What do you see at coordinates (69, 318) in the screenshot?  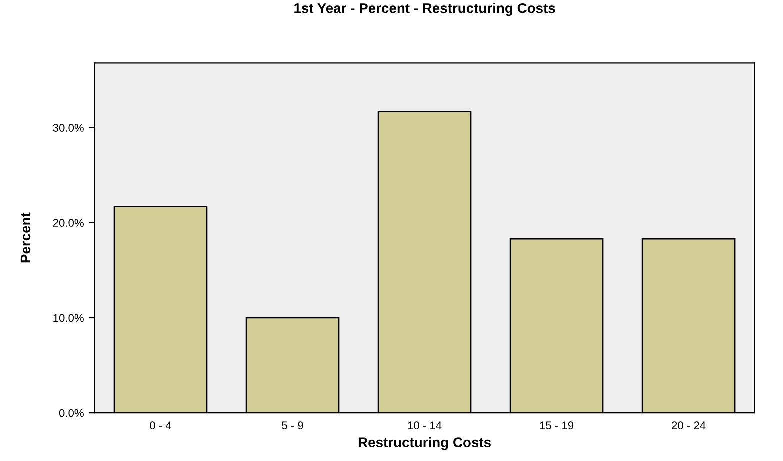 I see `y-tick-label: 10.0%` at bounding box center [69, 318].